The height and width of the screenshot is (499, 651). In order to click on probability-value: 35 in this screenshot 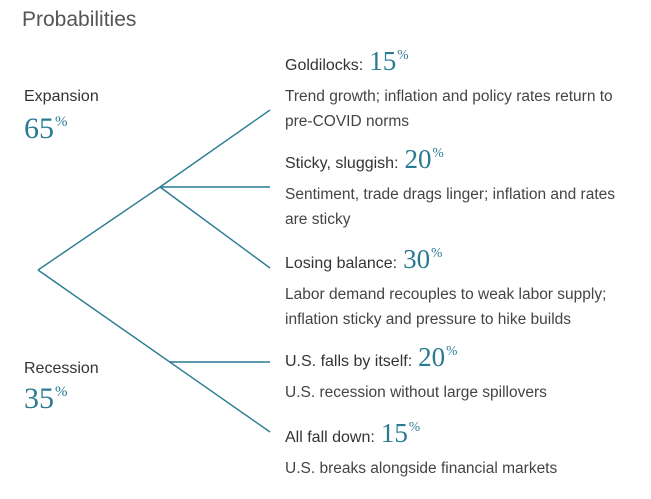, I will do `click(39, 398)`.